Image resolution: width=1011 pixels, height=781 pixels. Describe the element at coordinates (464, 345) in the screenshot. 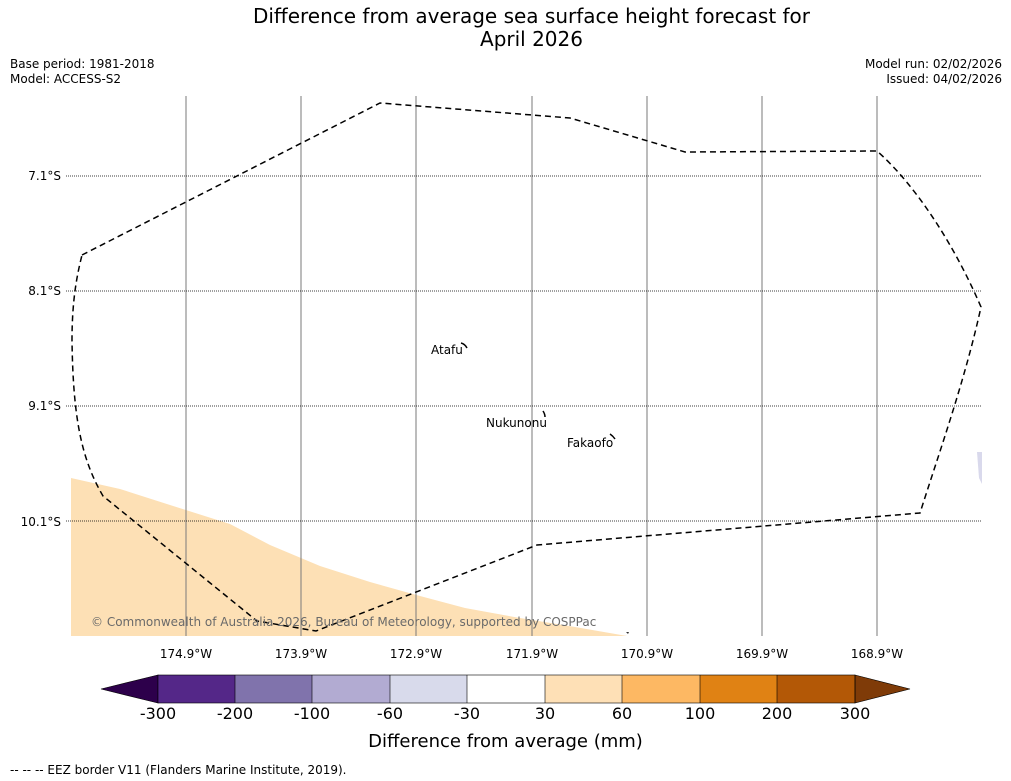

I see `atafu-atoll` at that location.